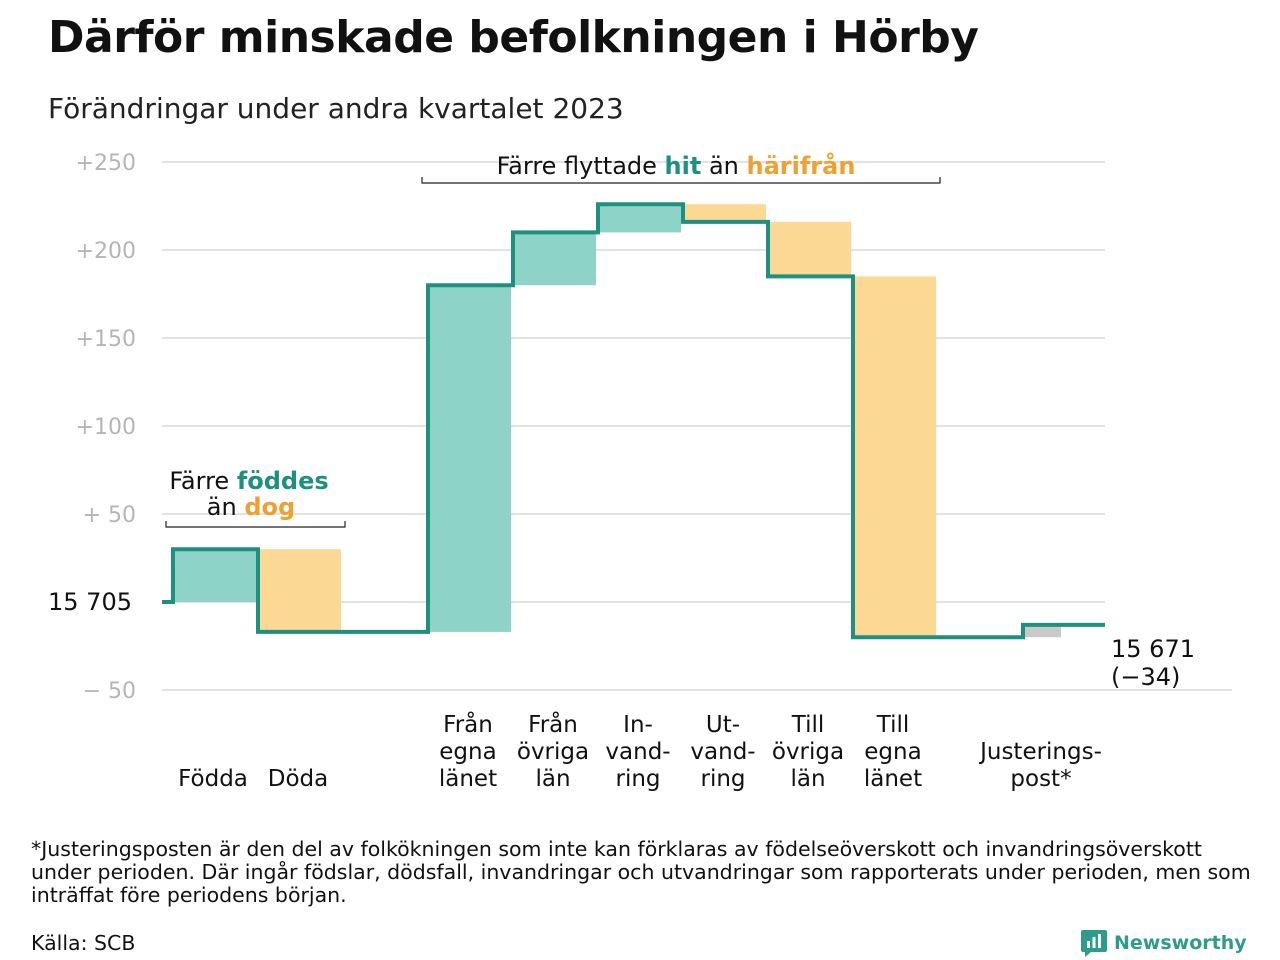 The image size is (1280, 960). I want to click on category-label: Ut-, so click(723, 725).